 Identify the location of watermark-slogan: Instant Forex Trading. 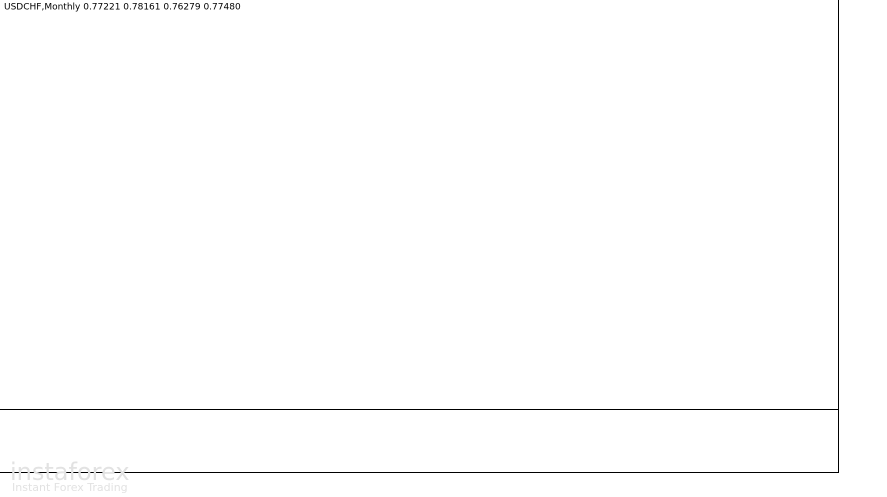
(70, 487).